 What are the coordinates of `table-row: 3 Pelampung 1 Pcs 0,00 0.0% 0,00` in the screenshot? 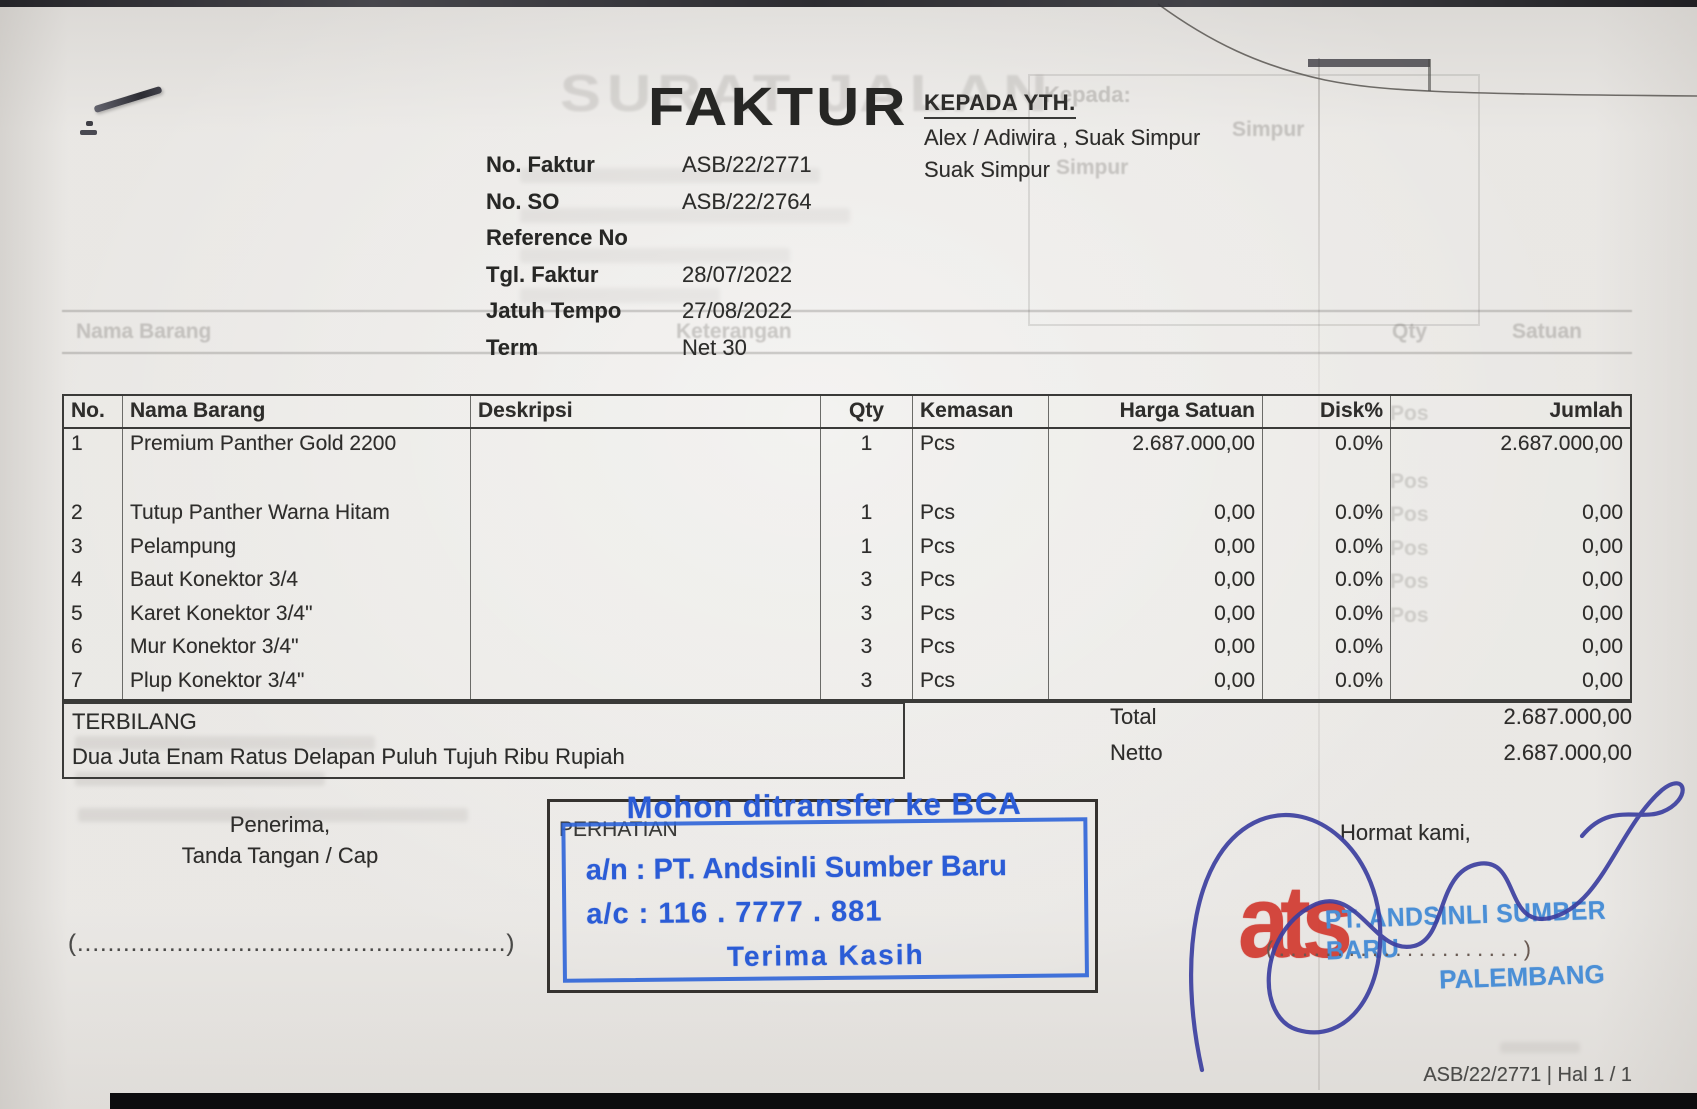 It's located at (847, 548).